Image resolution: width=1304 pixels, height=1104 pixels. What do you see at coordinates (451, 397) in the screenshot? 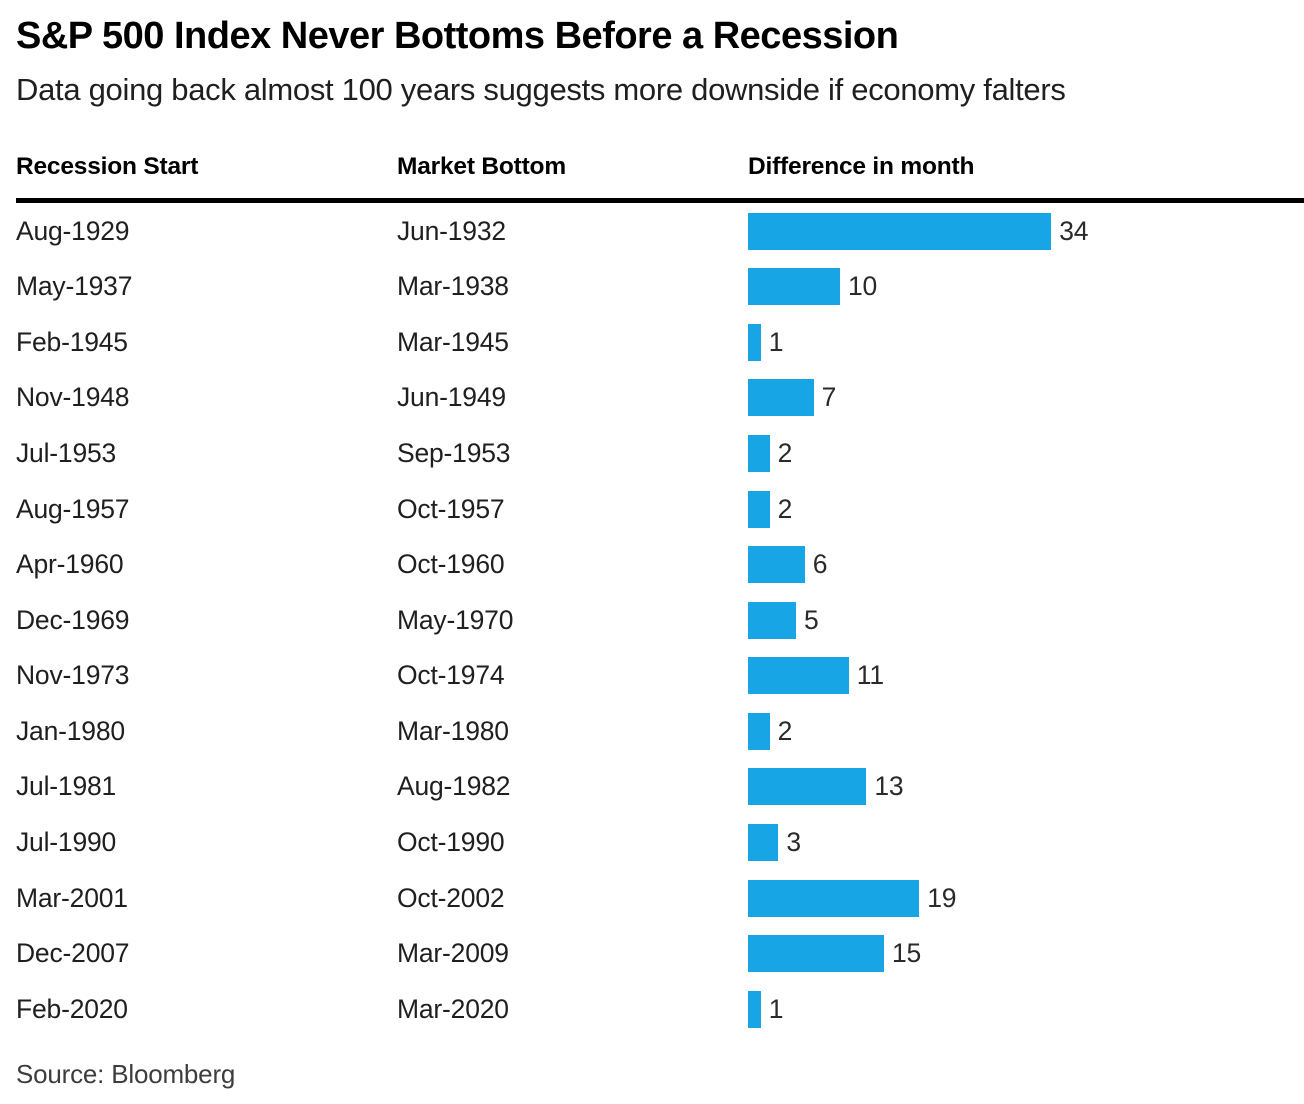
I see `market-bottom-value: Jun-1949` at bounding box center [451, 397].